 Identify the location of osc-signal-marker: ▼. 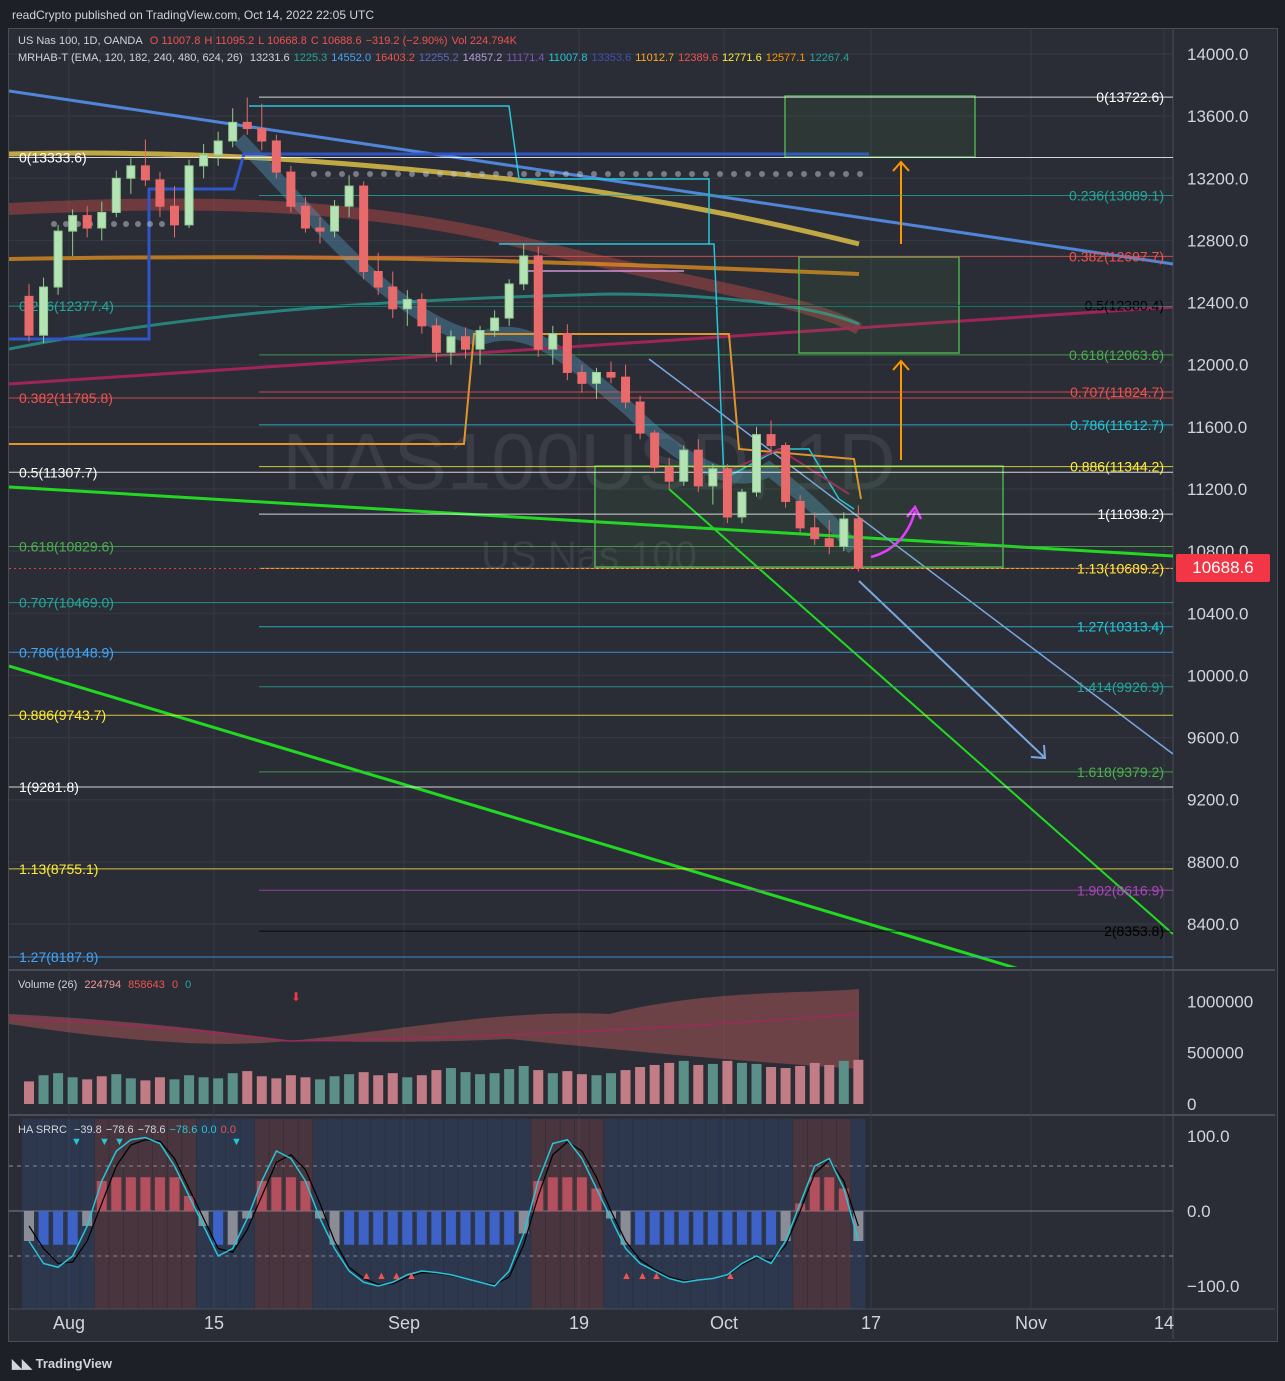
(104, 1142).